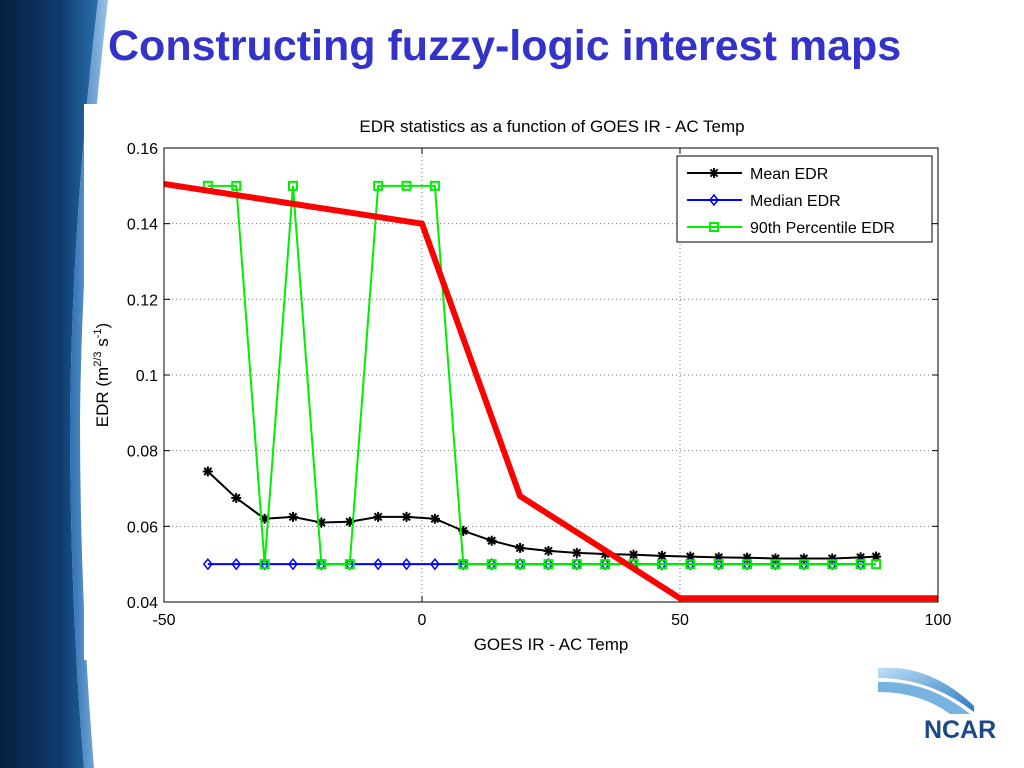 The image size is (1024, 768). What do you see at coordinates (680, 620) in the screenshot?
I see `x-tick-label: 50` at bounding box center [680, 620].